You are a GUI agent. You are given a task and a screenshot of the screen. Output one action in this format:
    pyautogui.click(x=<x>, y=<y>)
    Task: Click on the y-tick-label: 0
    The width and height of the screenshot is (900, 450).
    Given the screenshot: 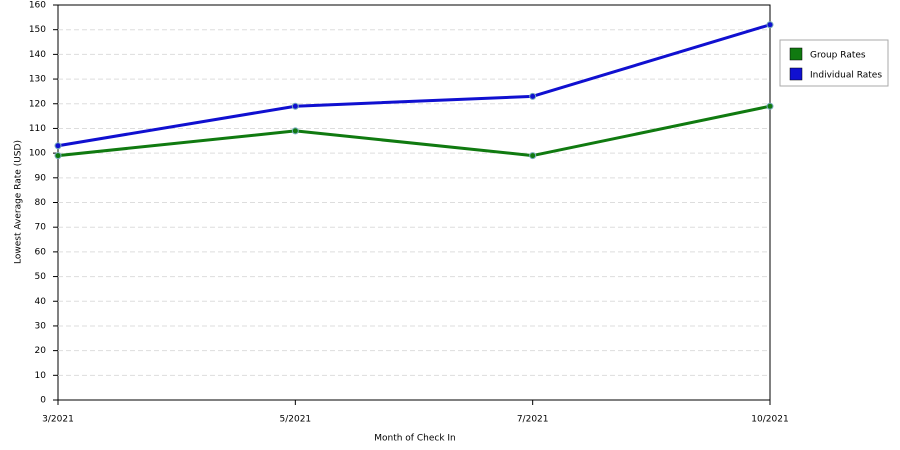 What is the action you would take?
    pyautogui.click(x=43, y=401)
    